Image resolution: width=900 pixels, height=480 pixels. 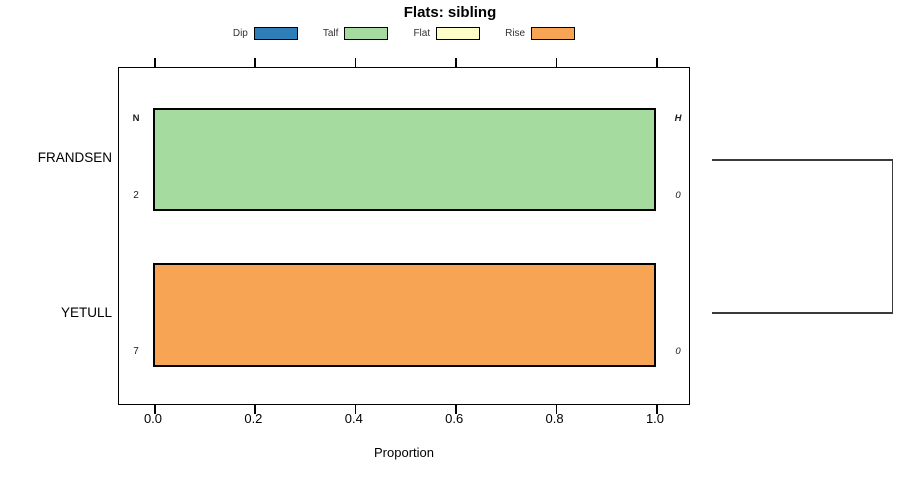 I want to click on legend-entry-talf: Talf, so click(x=355, y=33).